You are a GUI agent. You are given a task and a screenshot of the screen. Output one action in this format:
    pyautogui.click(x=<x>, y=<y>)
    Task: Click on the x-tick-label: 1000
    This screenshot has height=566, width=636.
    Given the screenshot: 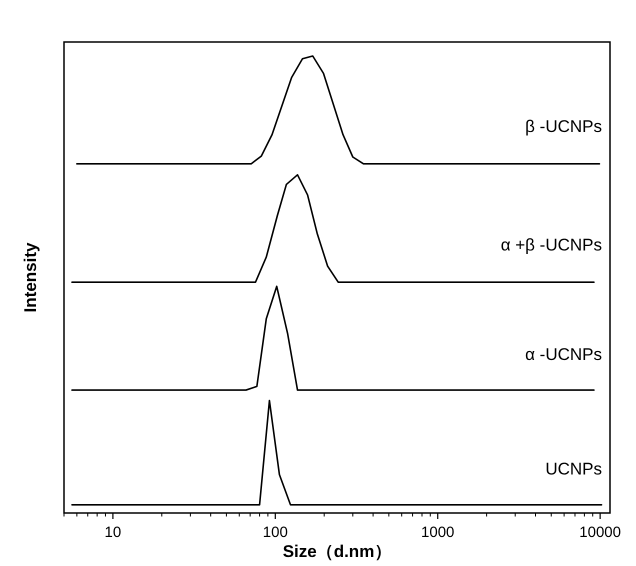 What is the action you would take?
    pyautogui.click(x=437, y=532)
    